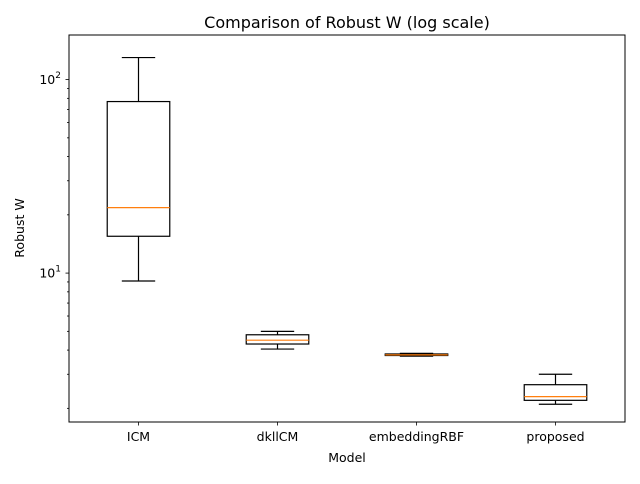 Image resolution: width=640 pixels, height=484 pixels. Describe the element at coordinates (138, 436) in the screenshot. I see `x-tick-label: ICM` at that location.